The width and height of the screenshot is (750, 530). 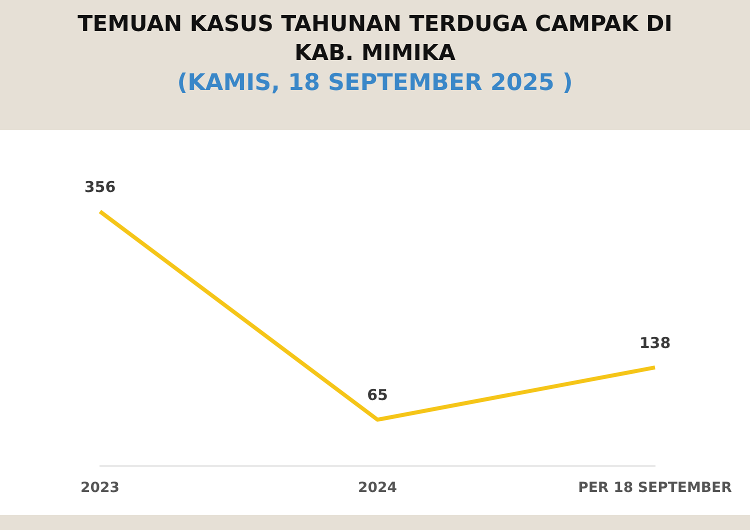 What do you see at coordinates (375, 83) in the screenshot?
I see `chart-subtitle: (KAMIS, 18 SEPTEMBER 2025 )` at bounding box center [375, 83].